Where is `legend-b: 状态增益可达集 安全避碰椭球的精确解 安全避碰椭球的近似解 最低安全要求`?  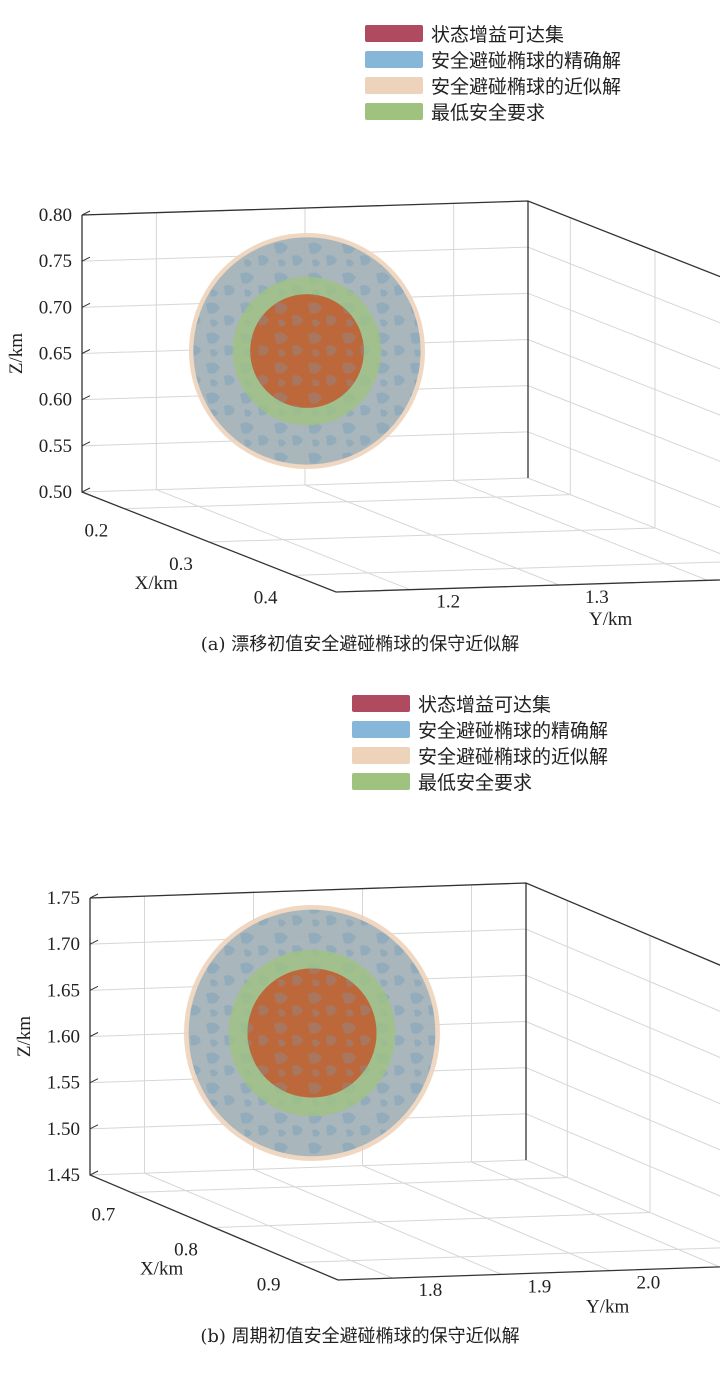
legend-b: 状态增益可达集 安全避碰椭球的精确解 安全避碰椭球的近似解 最低安全要求 is located at coordinates (480, 742).